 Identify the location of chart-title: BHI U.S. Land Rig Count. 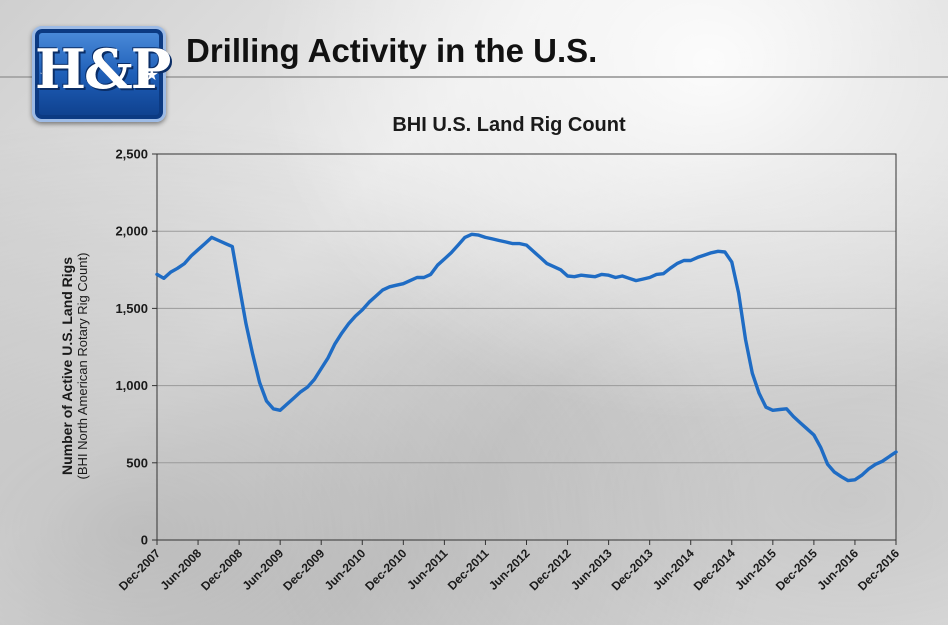
(509, 125).